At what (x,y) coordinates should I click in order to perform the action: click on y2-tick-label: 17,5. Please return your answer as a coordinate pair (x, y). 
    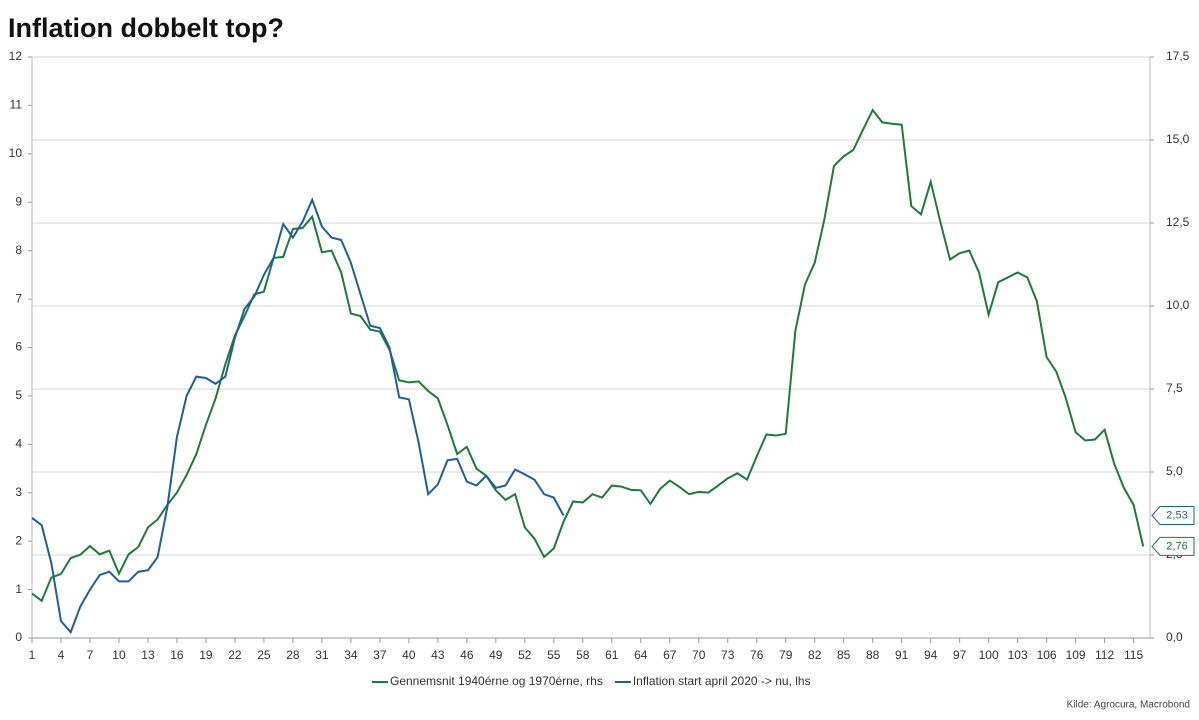
    Looking at the image, I should click on (1178, 56).